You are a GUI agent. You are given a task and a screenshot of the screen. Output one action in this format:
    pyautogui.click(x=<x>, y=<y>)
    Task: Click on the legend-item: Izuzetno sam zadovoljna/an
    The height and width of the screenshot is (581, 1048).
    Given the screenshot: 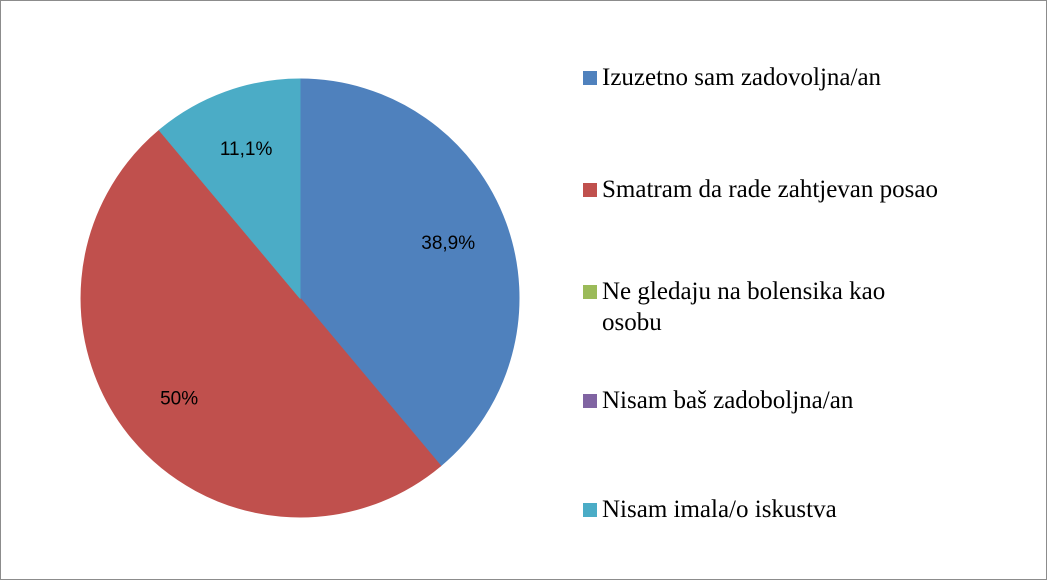 What is the action you would take?
    pyautogui.click(x=813, y=77)
    